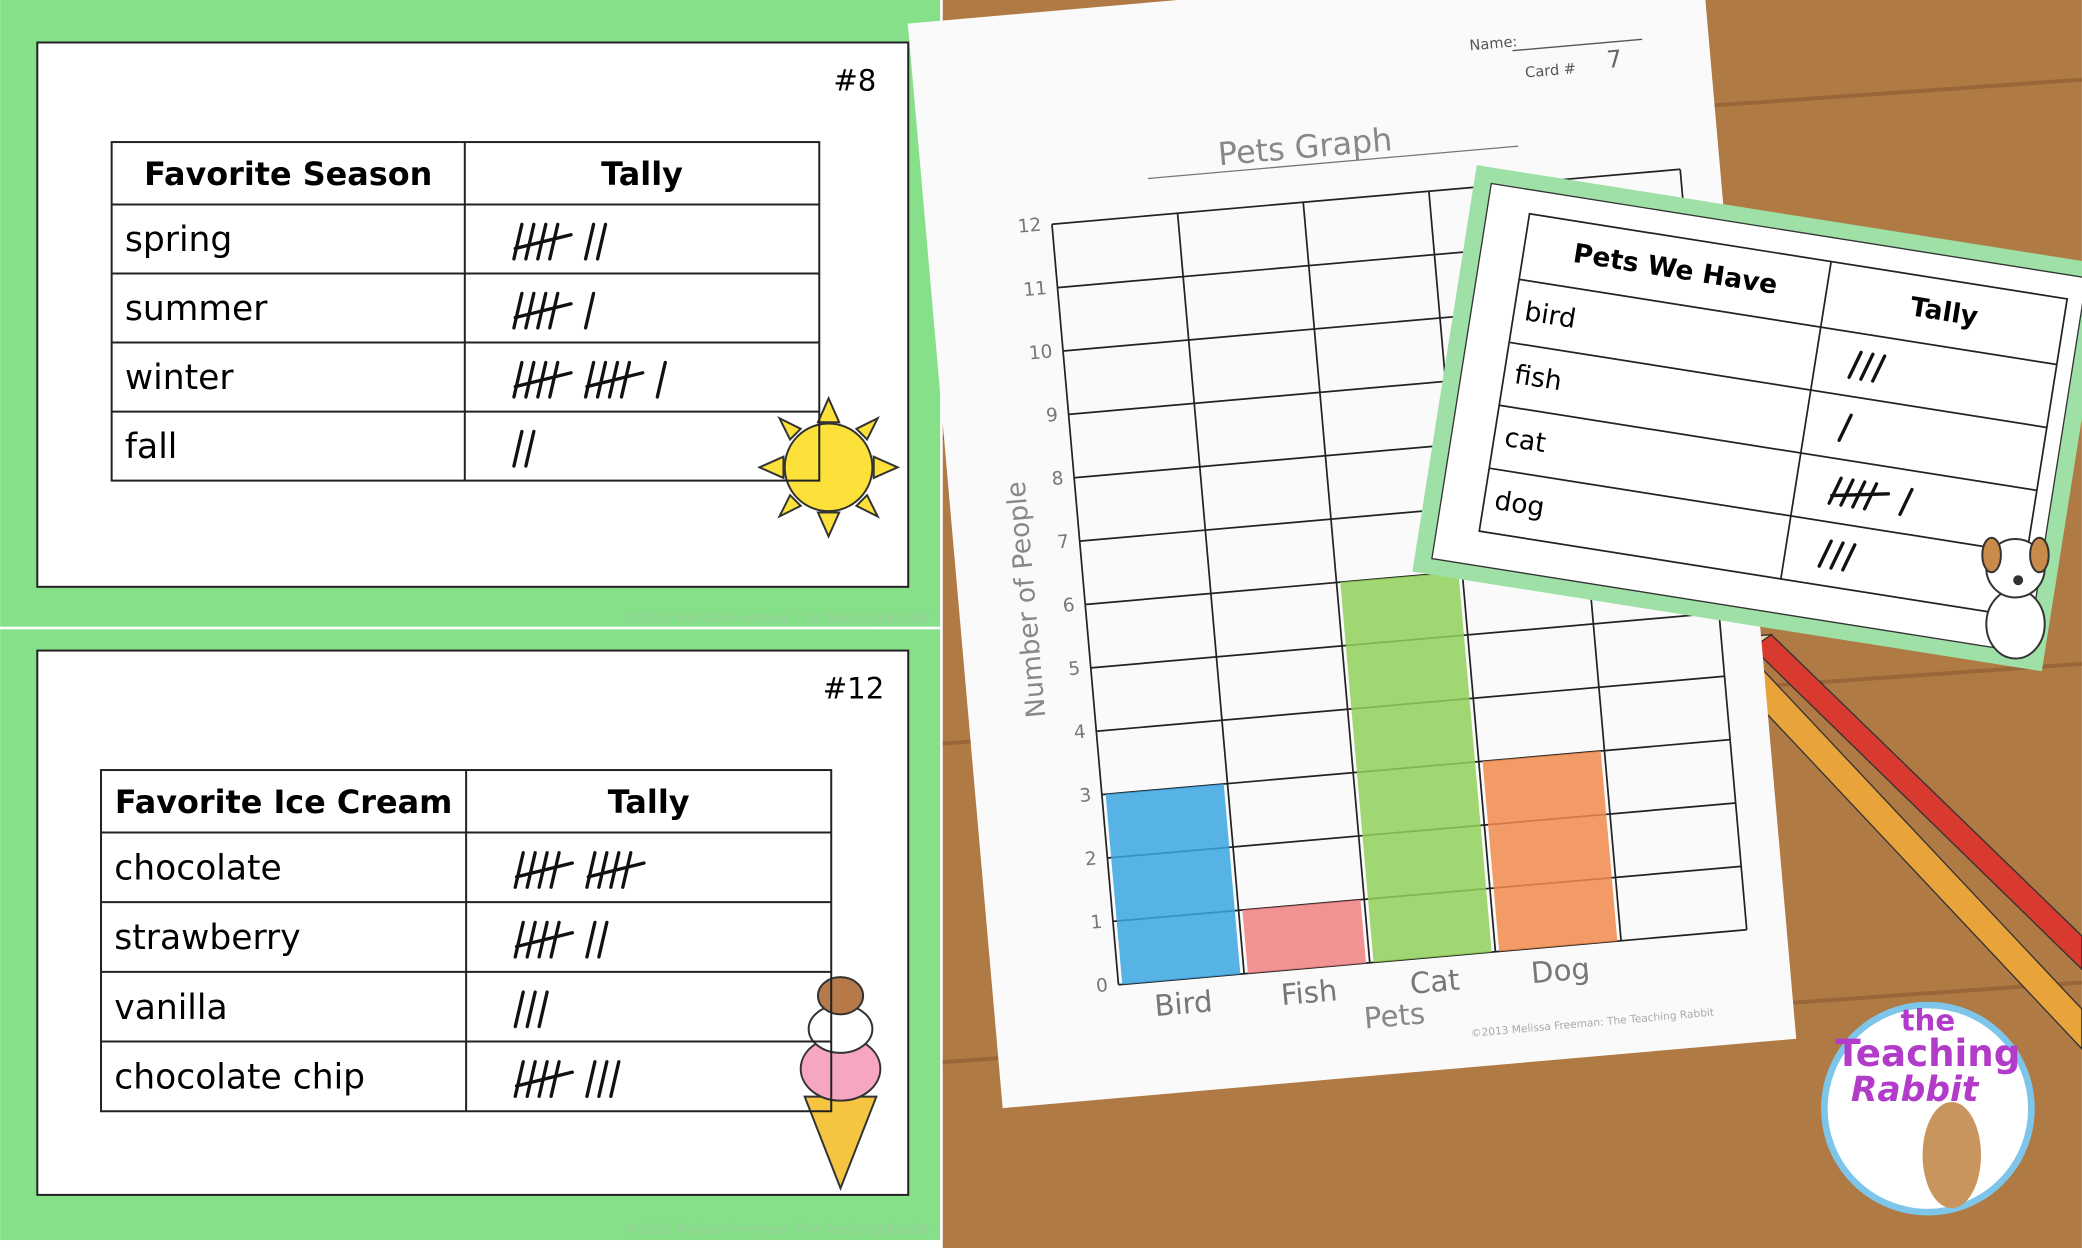  I want to click on row-label: cat, so click(1525, 440).